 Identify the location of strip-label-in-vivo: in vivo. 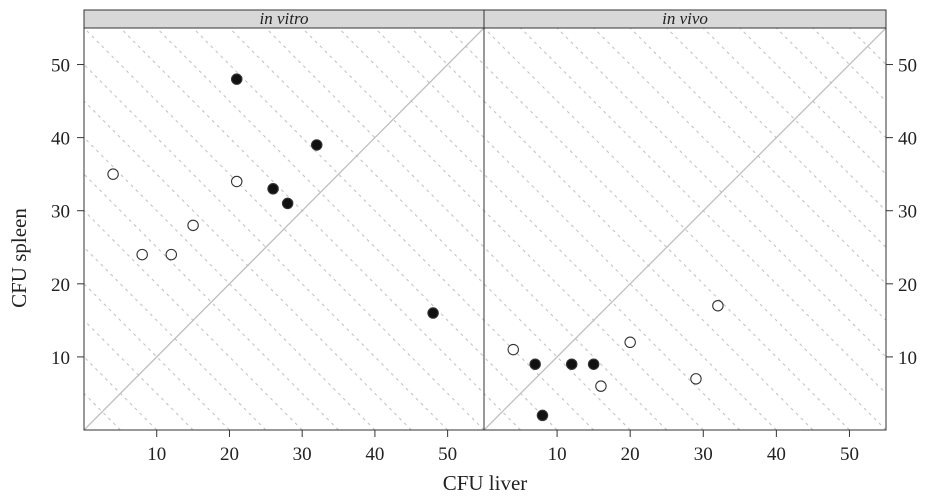
(685, 18).